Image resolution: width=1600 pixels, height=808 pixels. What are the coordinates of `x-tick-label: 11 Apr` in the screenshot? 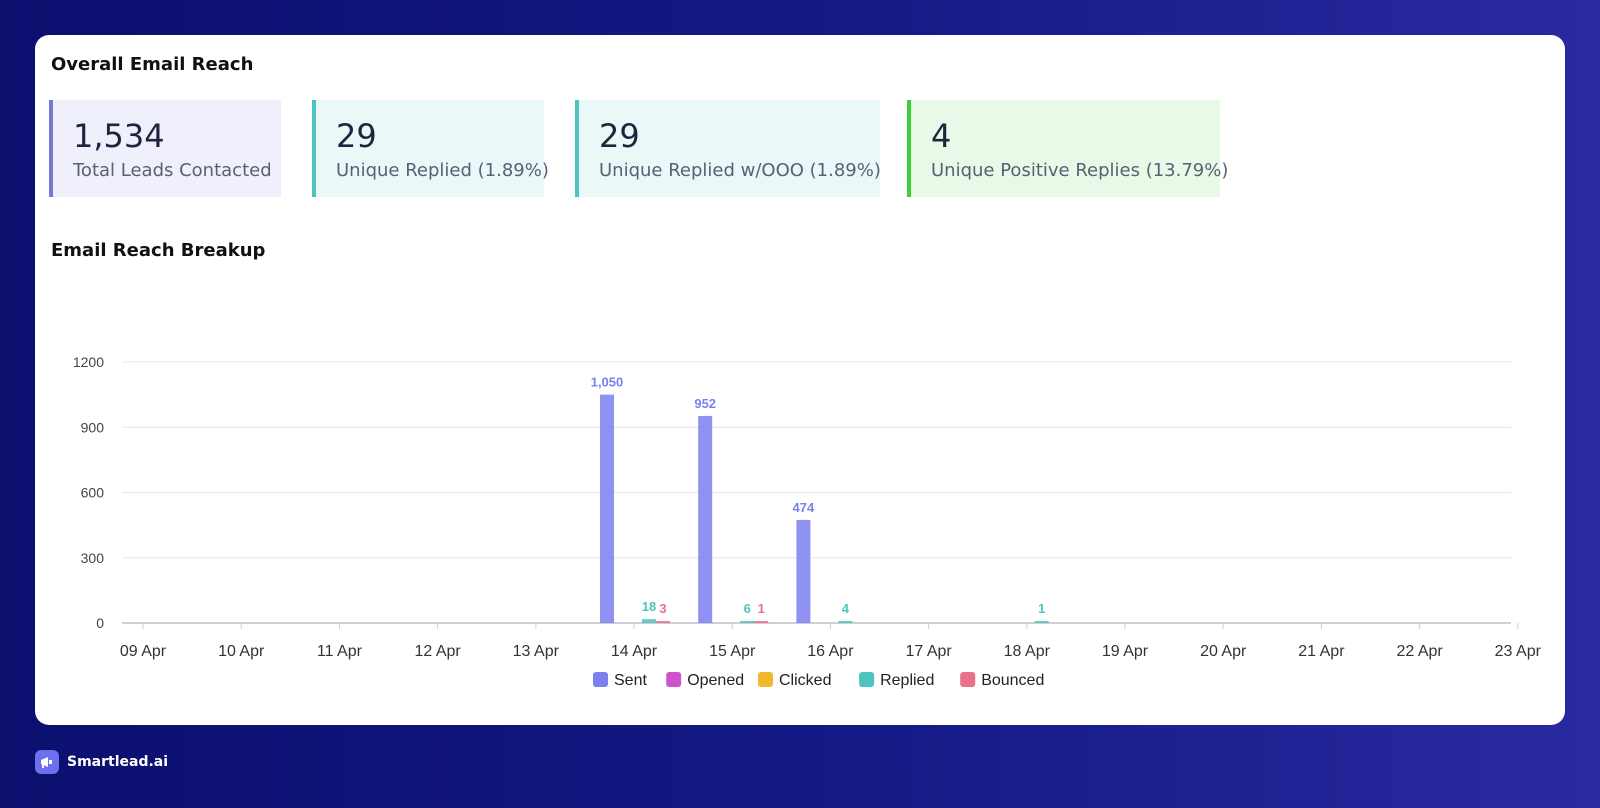 It's located at (340, 651).